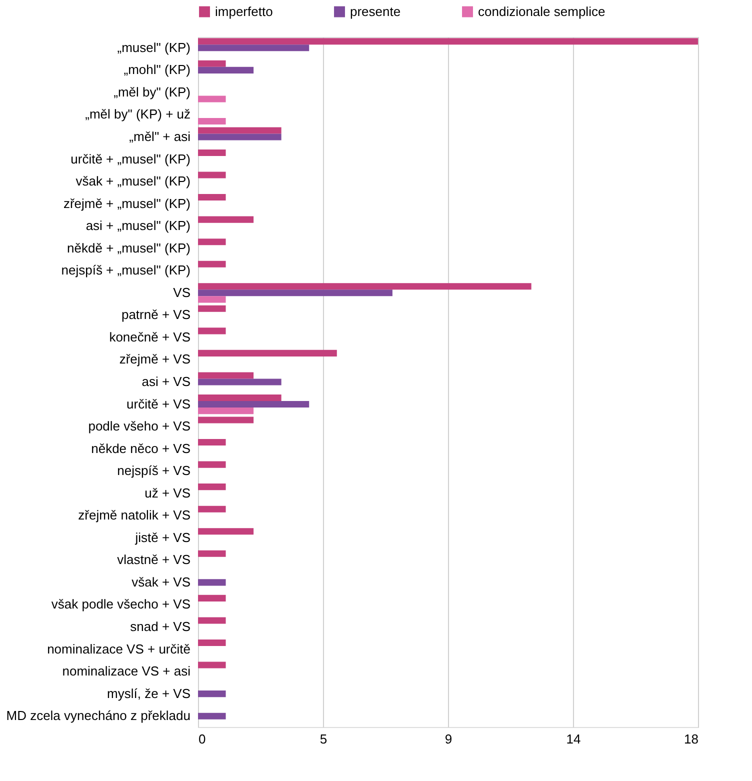 The height and width of the screenshot is (781, 752). Describe the element at coordinates (160, 626) in the screenshot. I see `y-tick-label: snad + VS` at that location.